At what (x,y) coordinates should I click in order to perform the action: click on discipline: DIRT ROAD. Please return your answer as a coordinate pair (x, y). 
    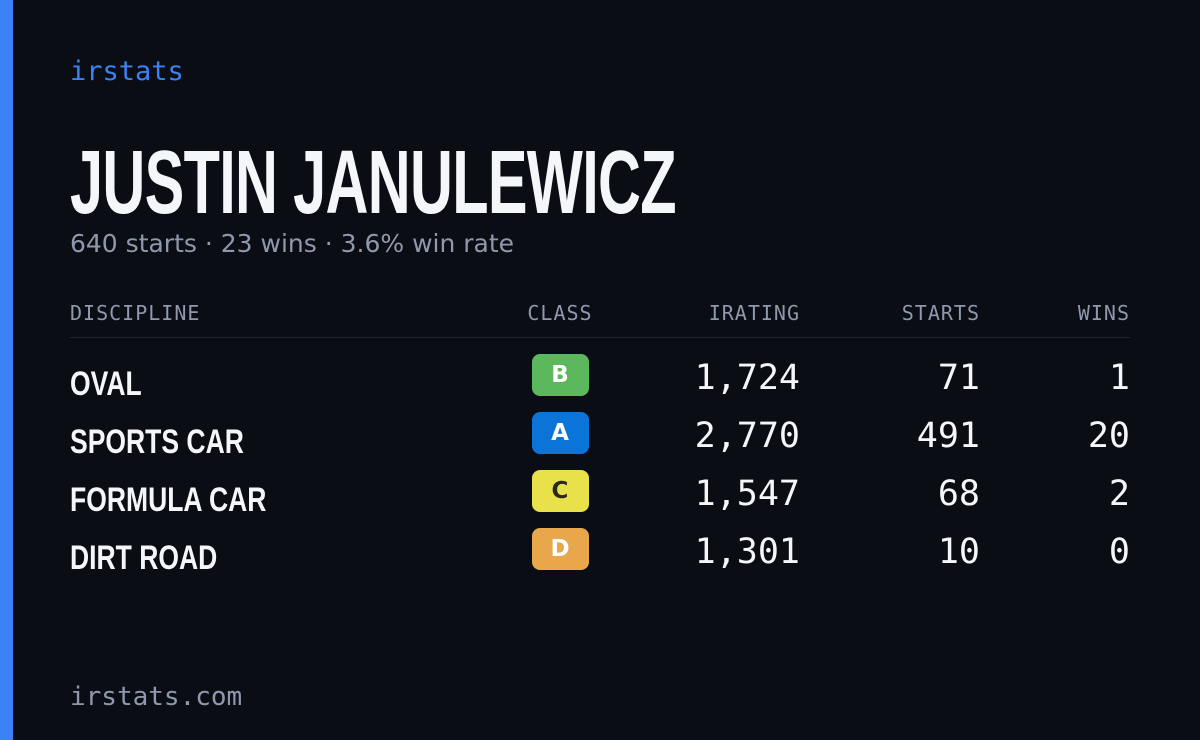
    Looking at the image, I should click on (144, 558).